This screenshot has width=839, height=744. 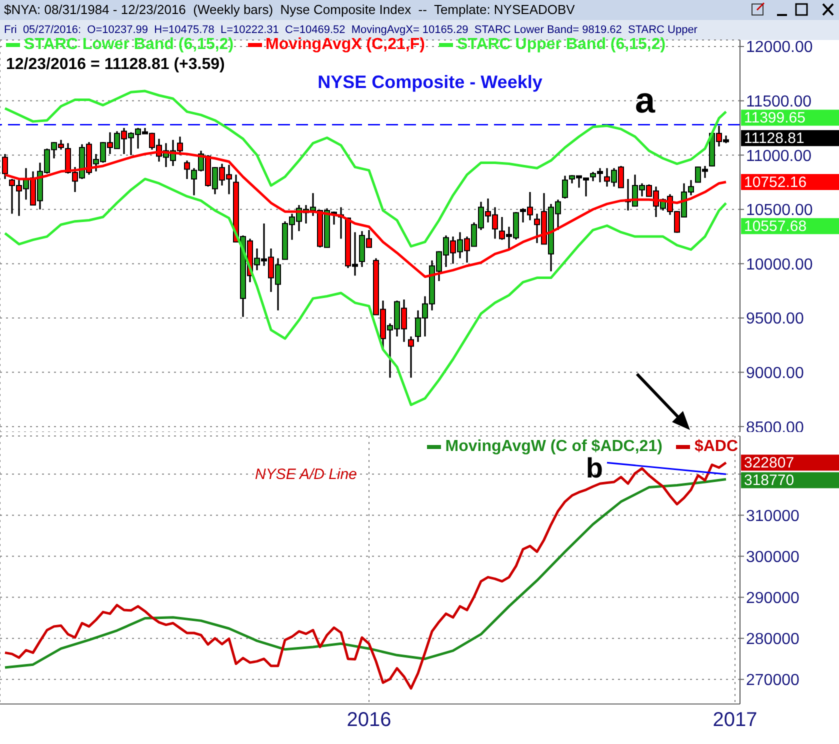 What do you see at coordinates (369, 720) in the screenshot?
I see `x-tick-label: 2016` at bounding box center [369, 720].